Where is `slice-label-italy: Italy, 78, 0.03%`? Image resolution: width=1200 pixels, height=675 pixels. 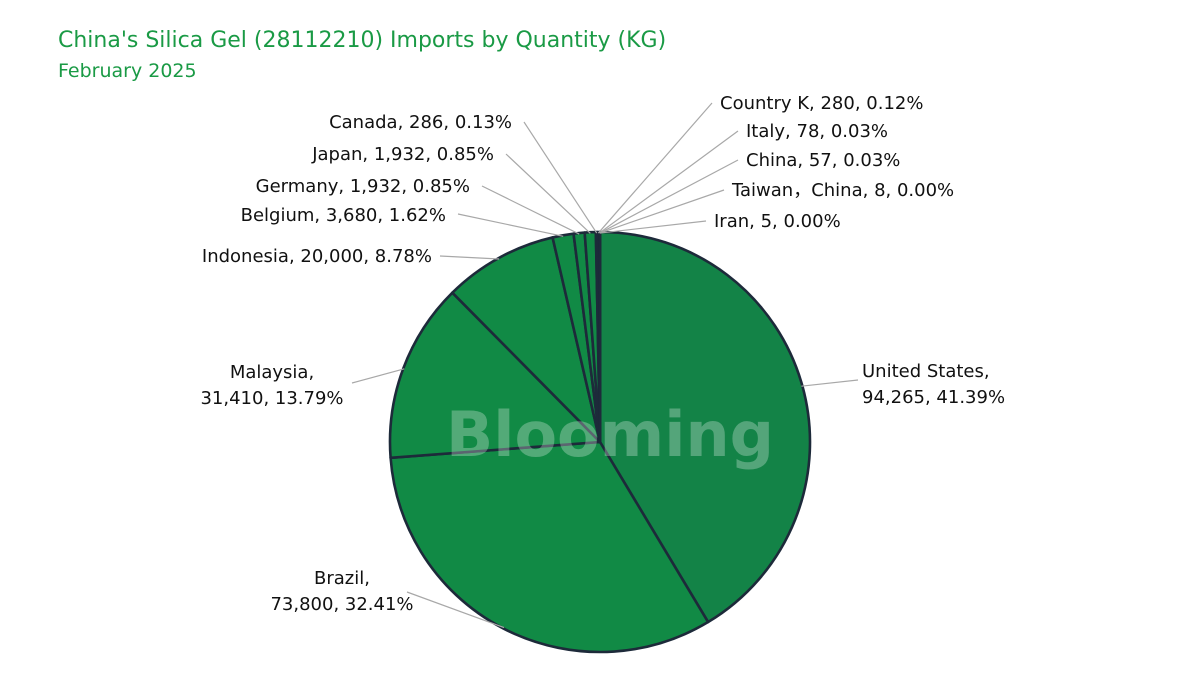 slice-label-italy: Italy, 78, 0.03% is located at coordinates (817, 131).